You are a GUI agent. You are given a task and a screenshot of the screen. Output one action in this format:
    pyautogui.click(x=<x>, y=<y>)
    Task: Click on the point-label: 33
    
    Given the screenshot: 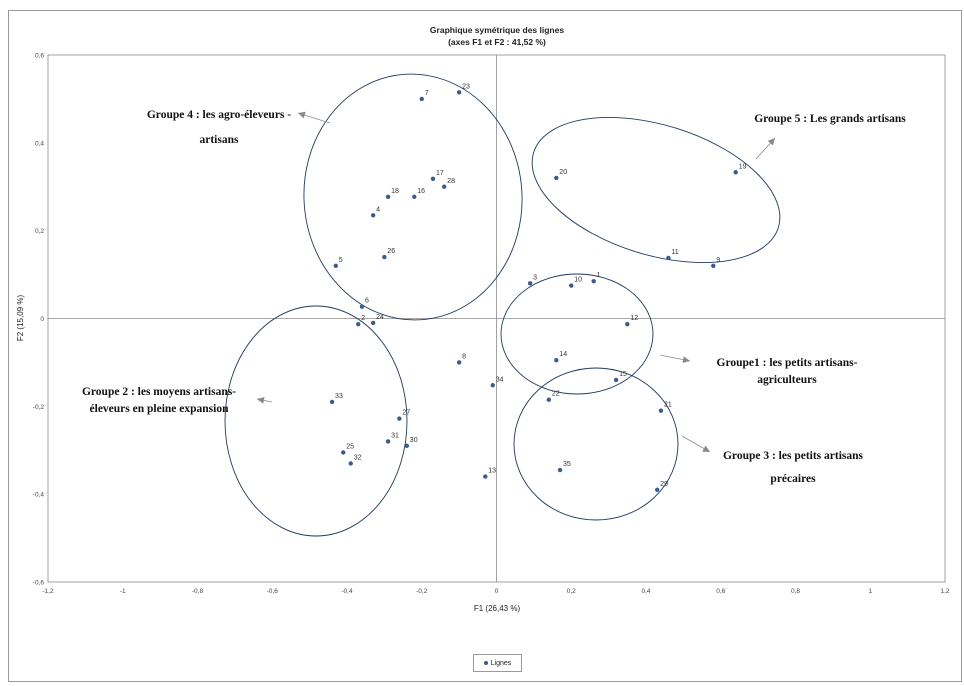 What is the action you would take?
    pyautogui.click(x=339, y=396)
    